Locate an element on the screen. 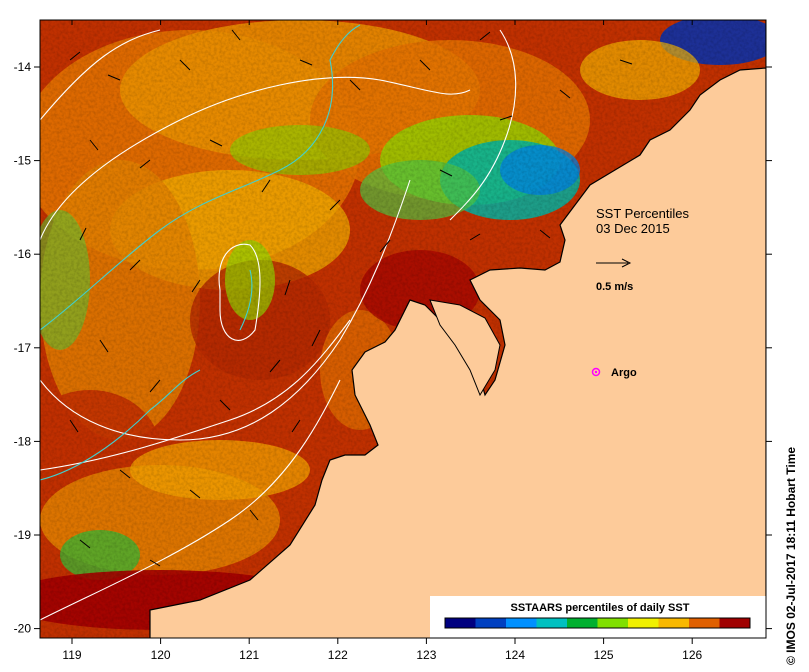 This screenshot has height=672, width=809. credit-copyright: © IMOS 02-Jul-2017 18:11 Hobart Time is located at coordinates (791, 556).